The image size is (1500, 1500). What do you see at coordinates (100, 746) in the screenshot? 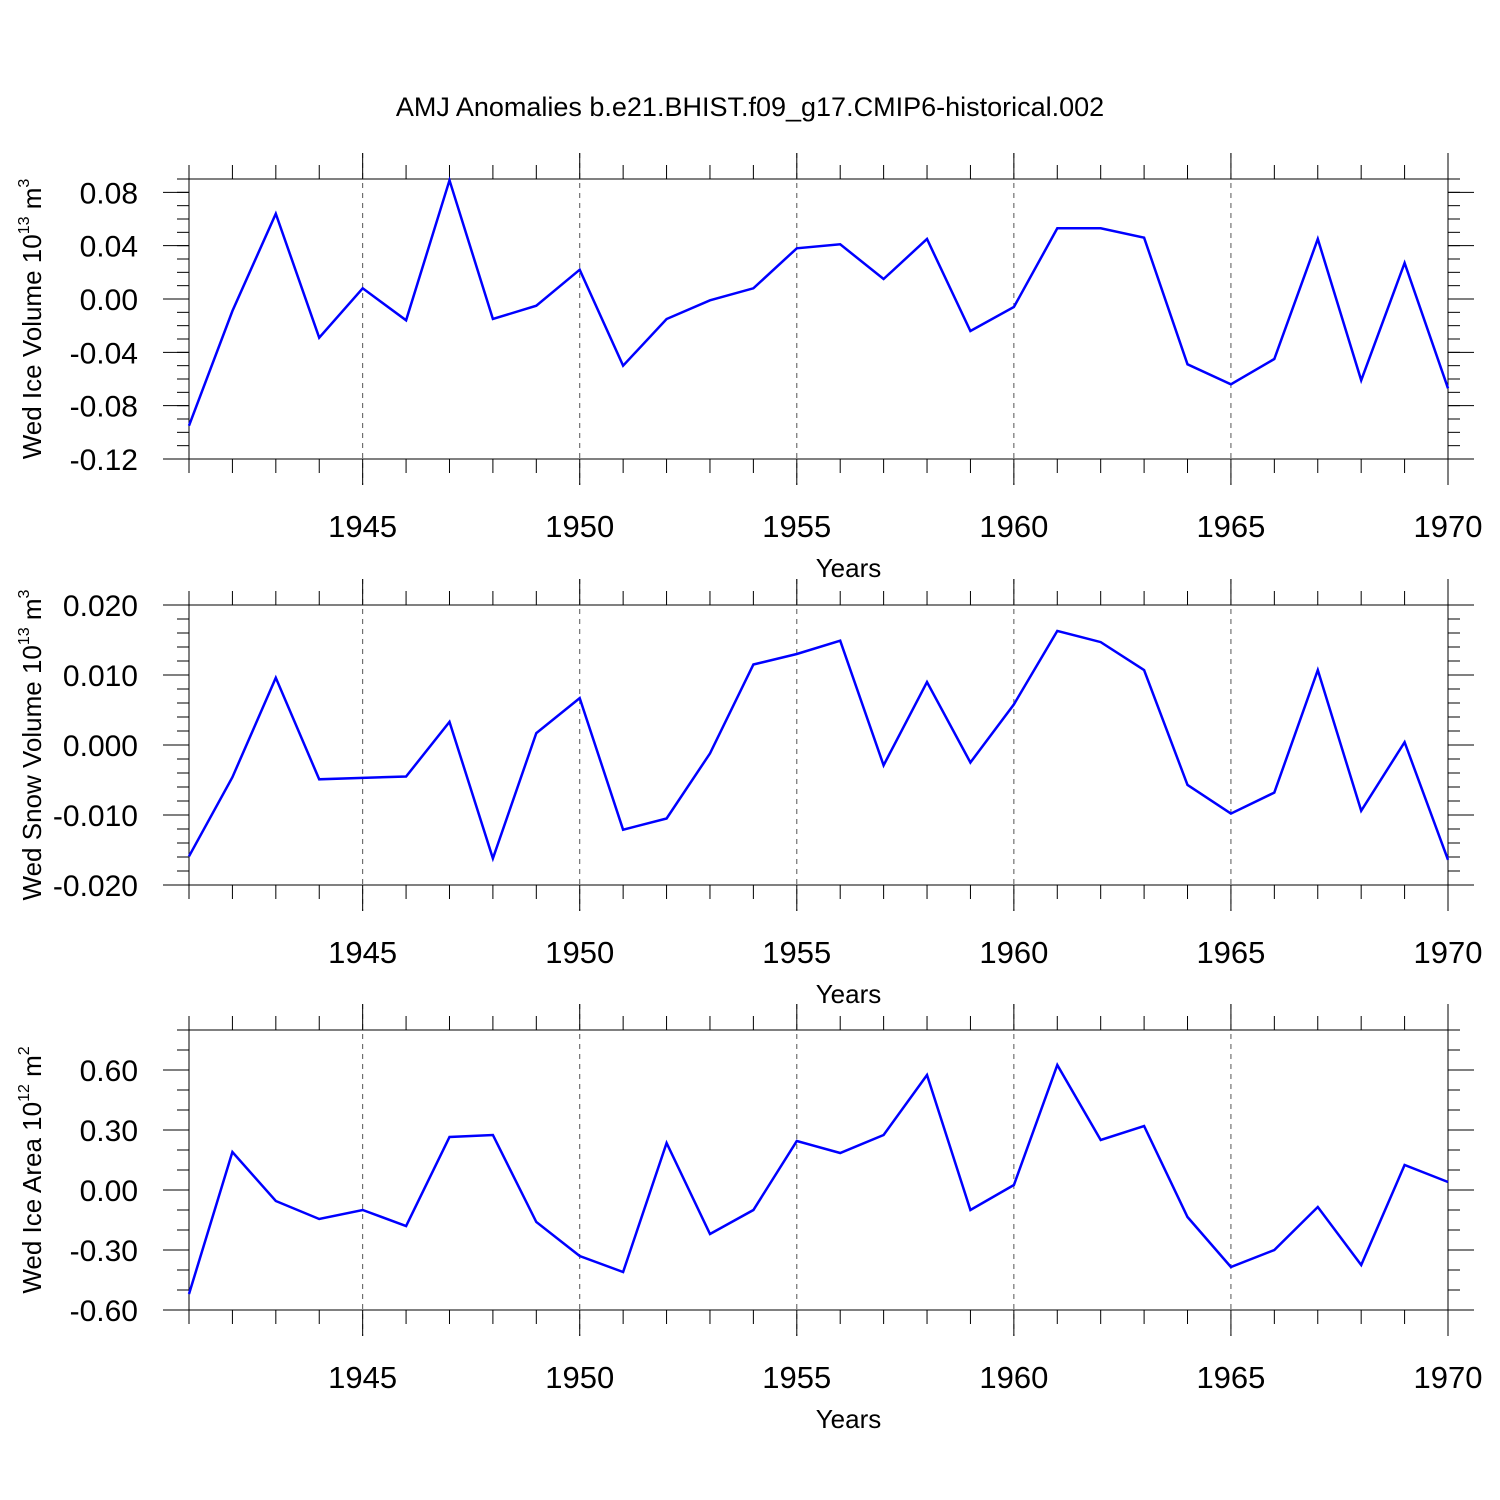
I see `y-tick-label: 0.000` at bounding box center [100, 746].